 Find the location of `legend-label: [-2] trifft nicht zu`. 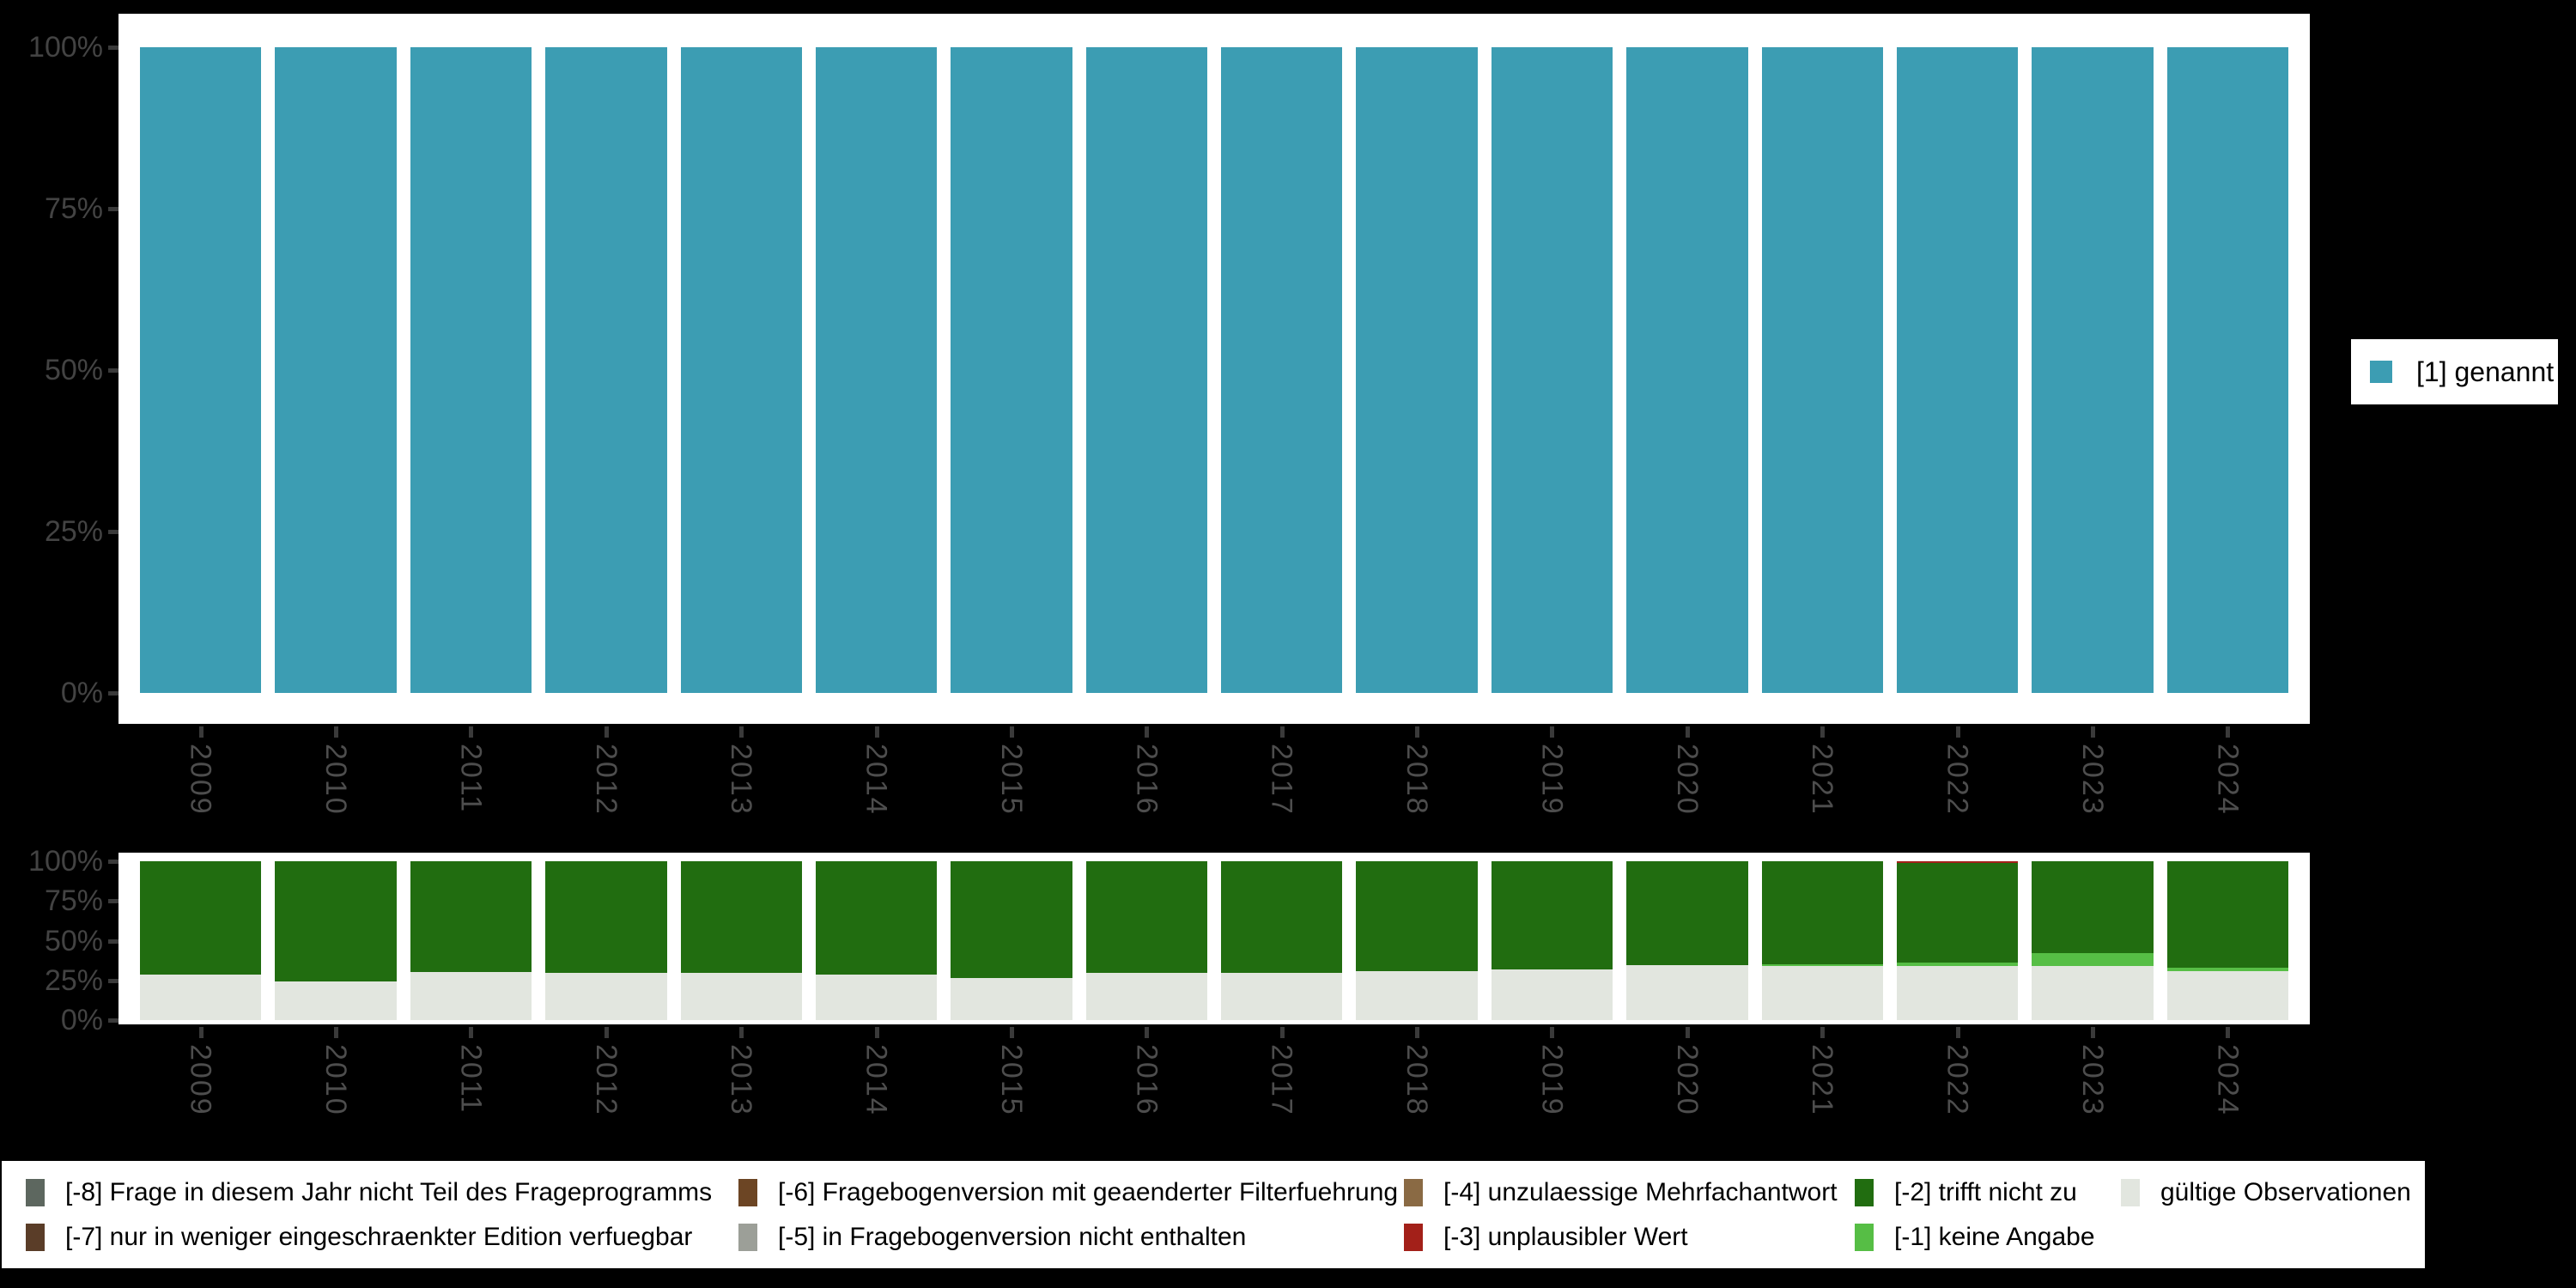

legend-label: [-2] trifft nicht zu is located at coordinates (1985, 1192).